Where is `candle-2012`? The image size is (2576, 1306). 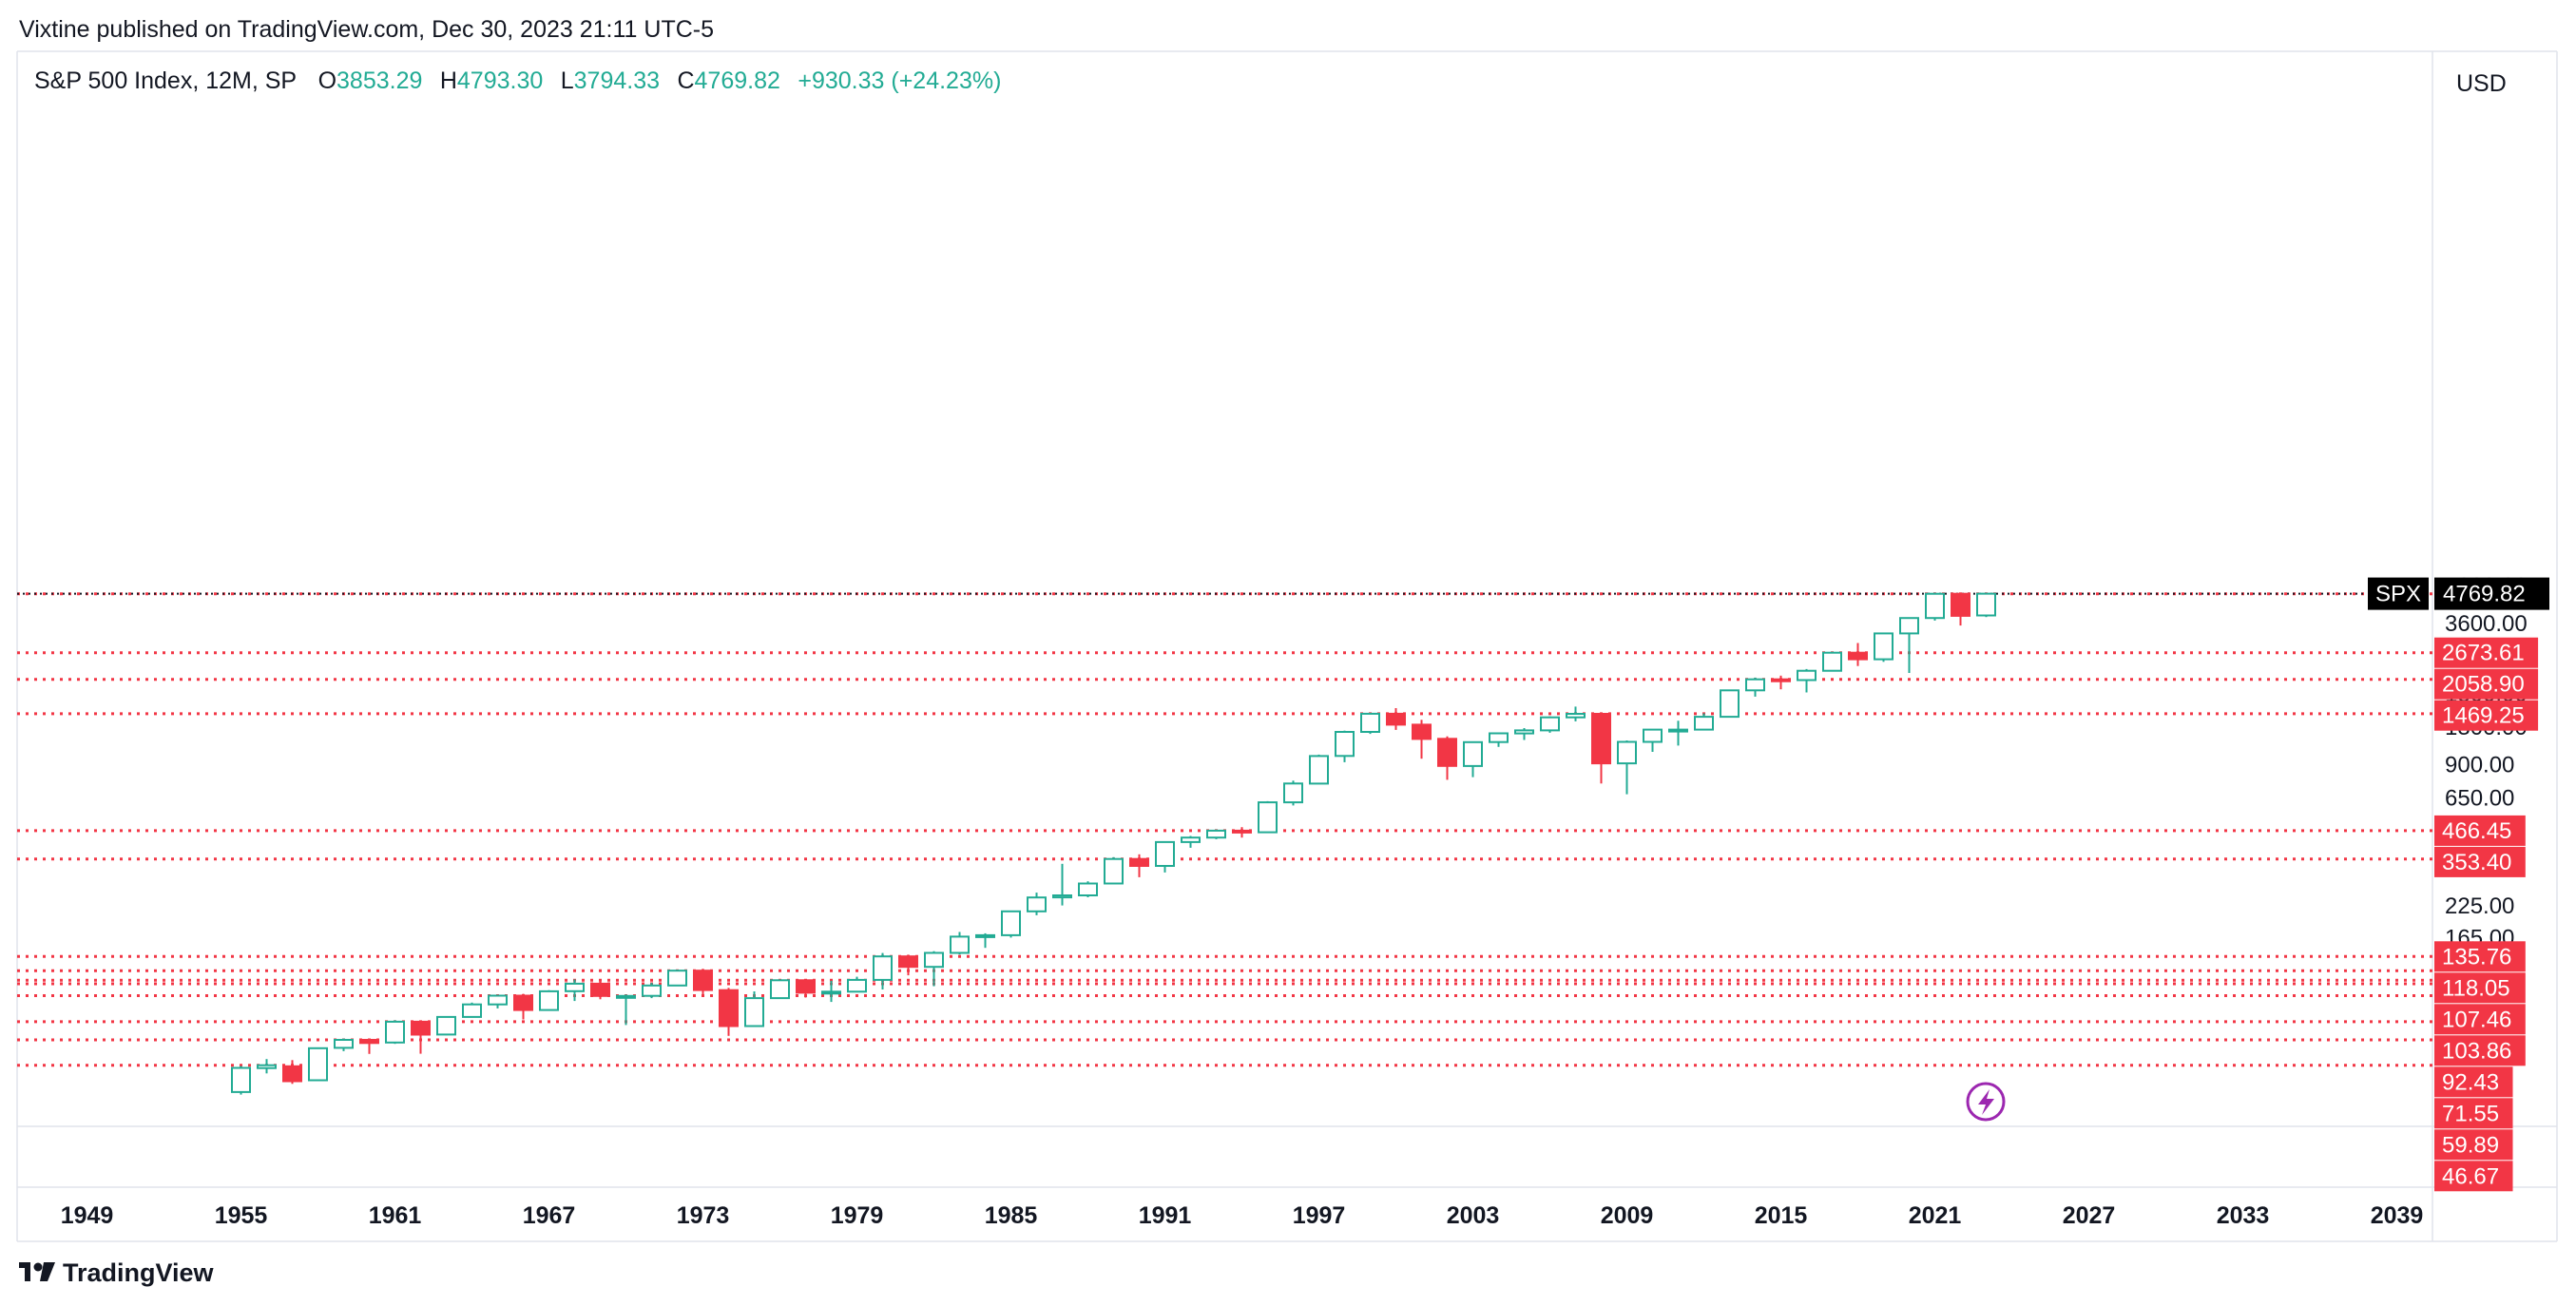 candle-2012 is located at coordinates (1704, 722).